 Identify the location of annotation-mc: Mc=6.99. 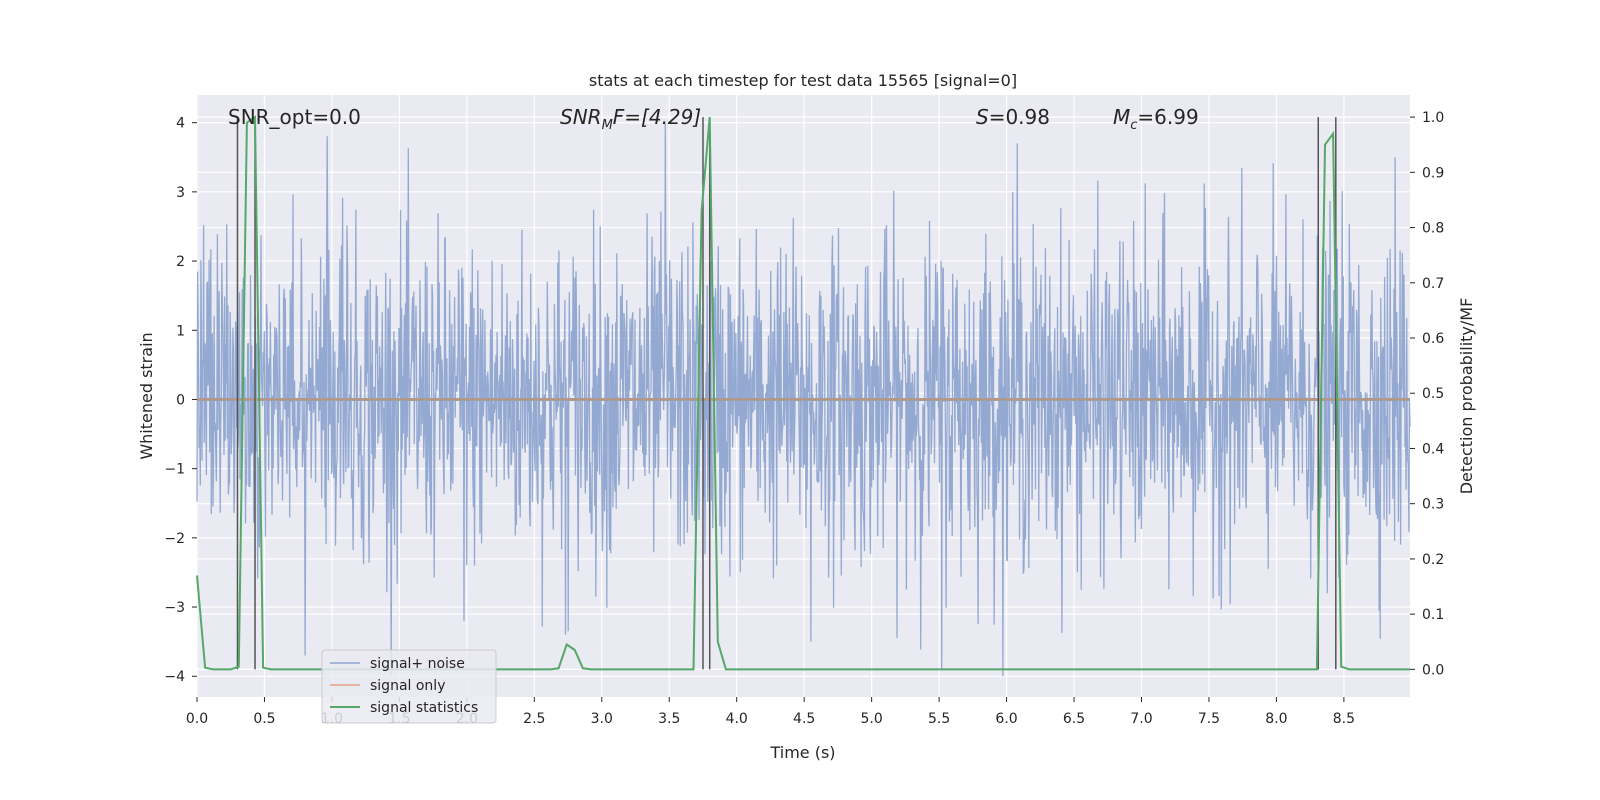
(1156, 119).